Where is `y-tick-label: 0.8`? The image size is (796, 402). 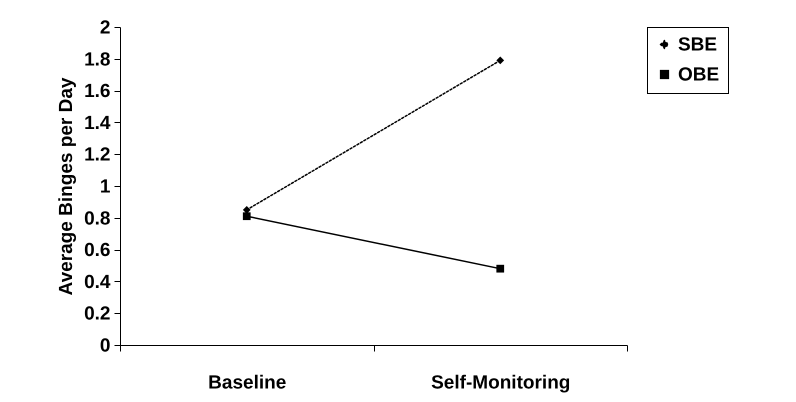
y-tick-label: 0.8 is located at coordinates (97, 219).